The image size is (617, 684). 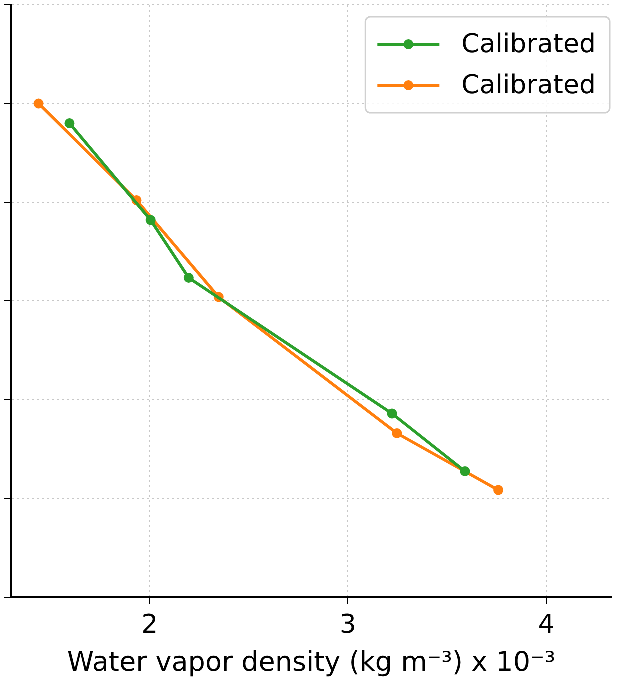 I want to click on x-tick-label: 4, so click(x=546, y=625).